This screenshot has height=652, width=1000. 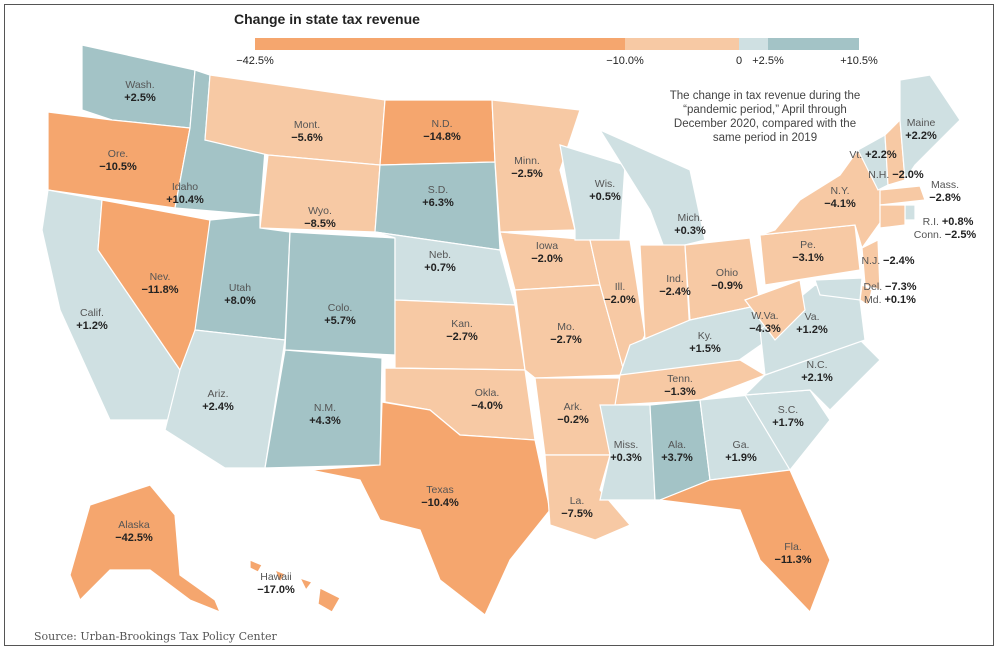 I want to click on state-name-ohio: Ohio, so click(x=727, y=273).